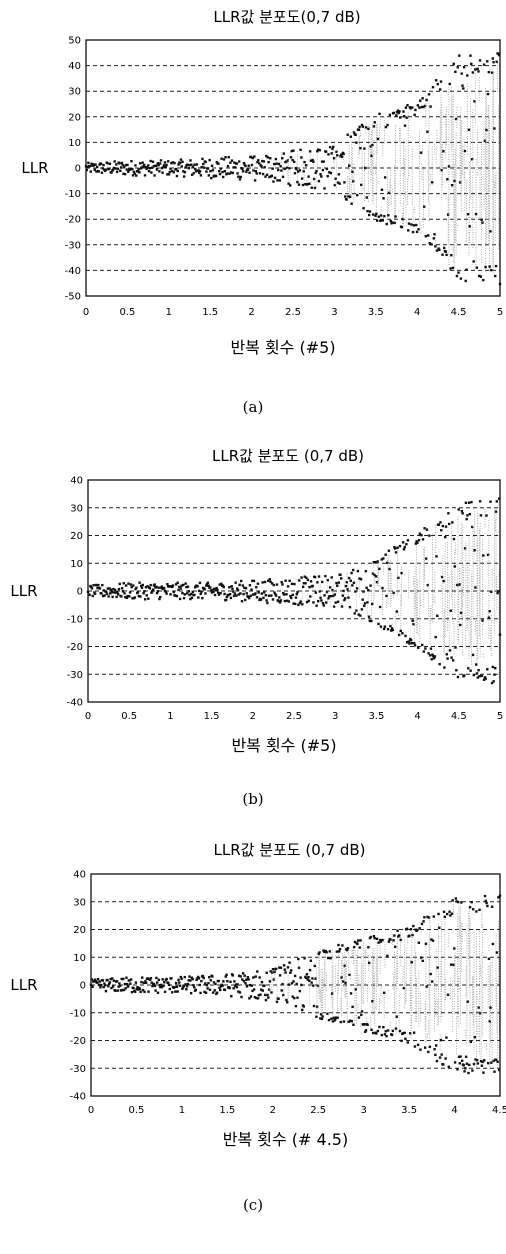 This screenshot has width=506, height=1254. Describe the element at coordinates (500, 716) in the screenshot. I see `x-tick-label: 5` at that location.